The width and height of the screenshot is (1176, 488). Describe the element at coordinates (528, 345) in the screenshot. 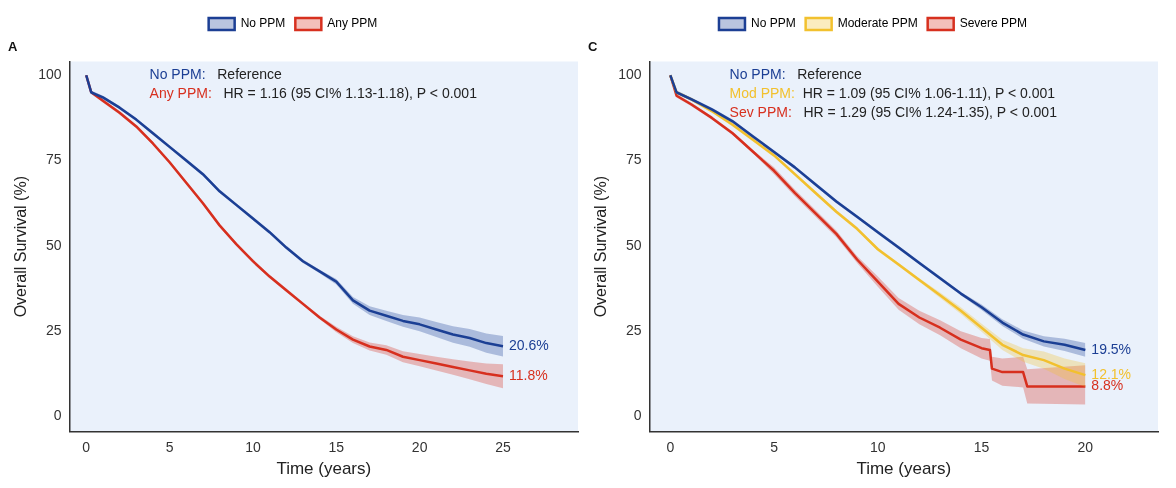

I see `data-label: 20.6%` at that location.